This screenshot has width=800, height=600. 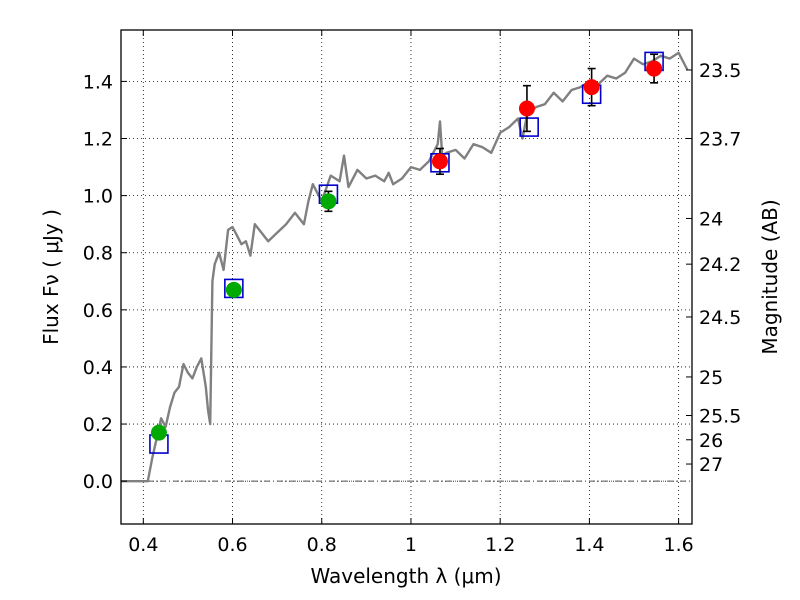 What do you see at coordinates (51, 277) in the screenshot?
I see `y-axis-title: Flux Fν ( μJy )` at bounding box center [51, 277].